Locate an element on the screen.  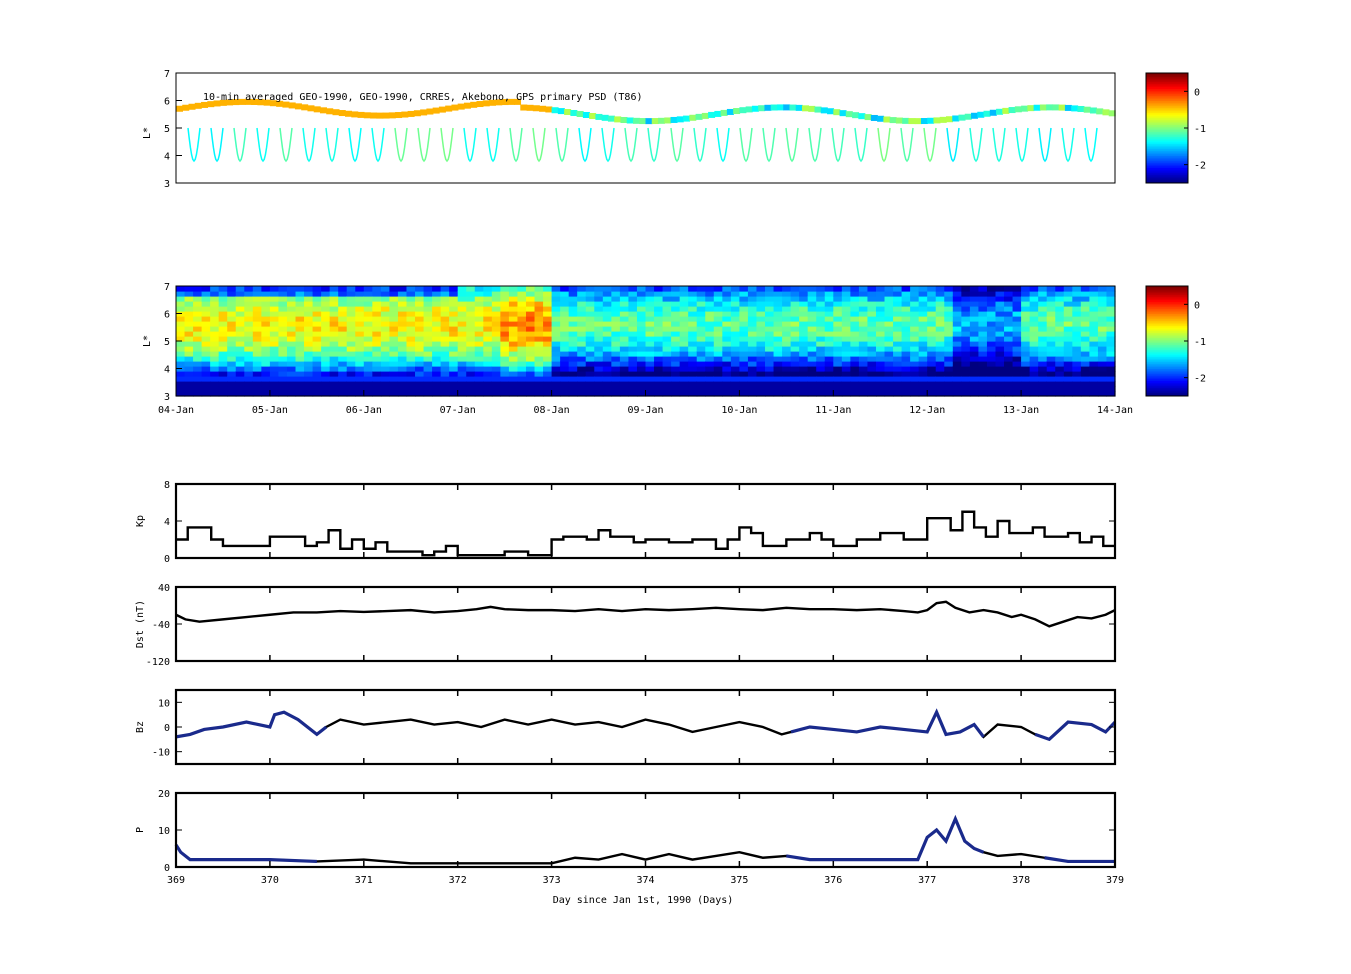
bz-highlight-segment is located at coordinates (1075, 731).